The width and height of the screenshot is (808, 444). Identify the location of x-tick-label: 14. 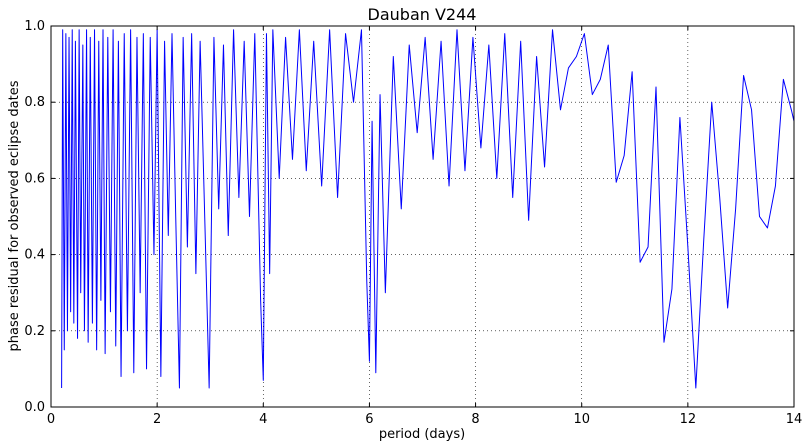
(794, 419).